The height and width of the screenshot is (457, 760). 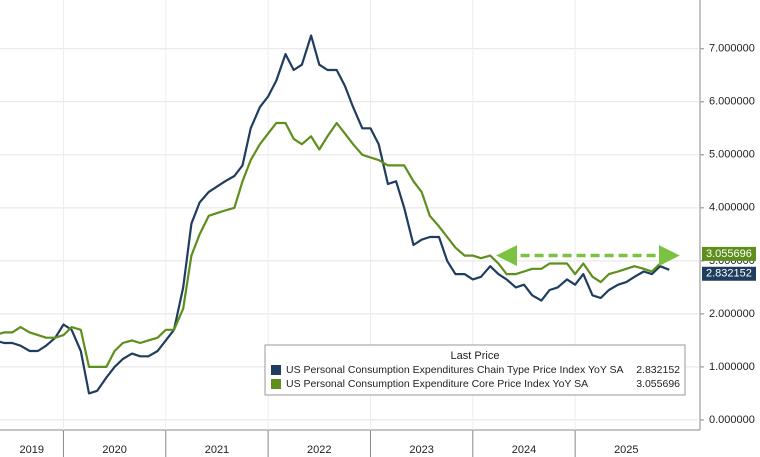 What do you see at coordinates (217, 450) in the screenshot?
I see `x-tick-label: 2021` at bounding box center [217, 450].